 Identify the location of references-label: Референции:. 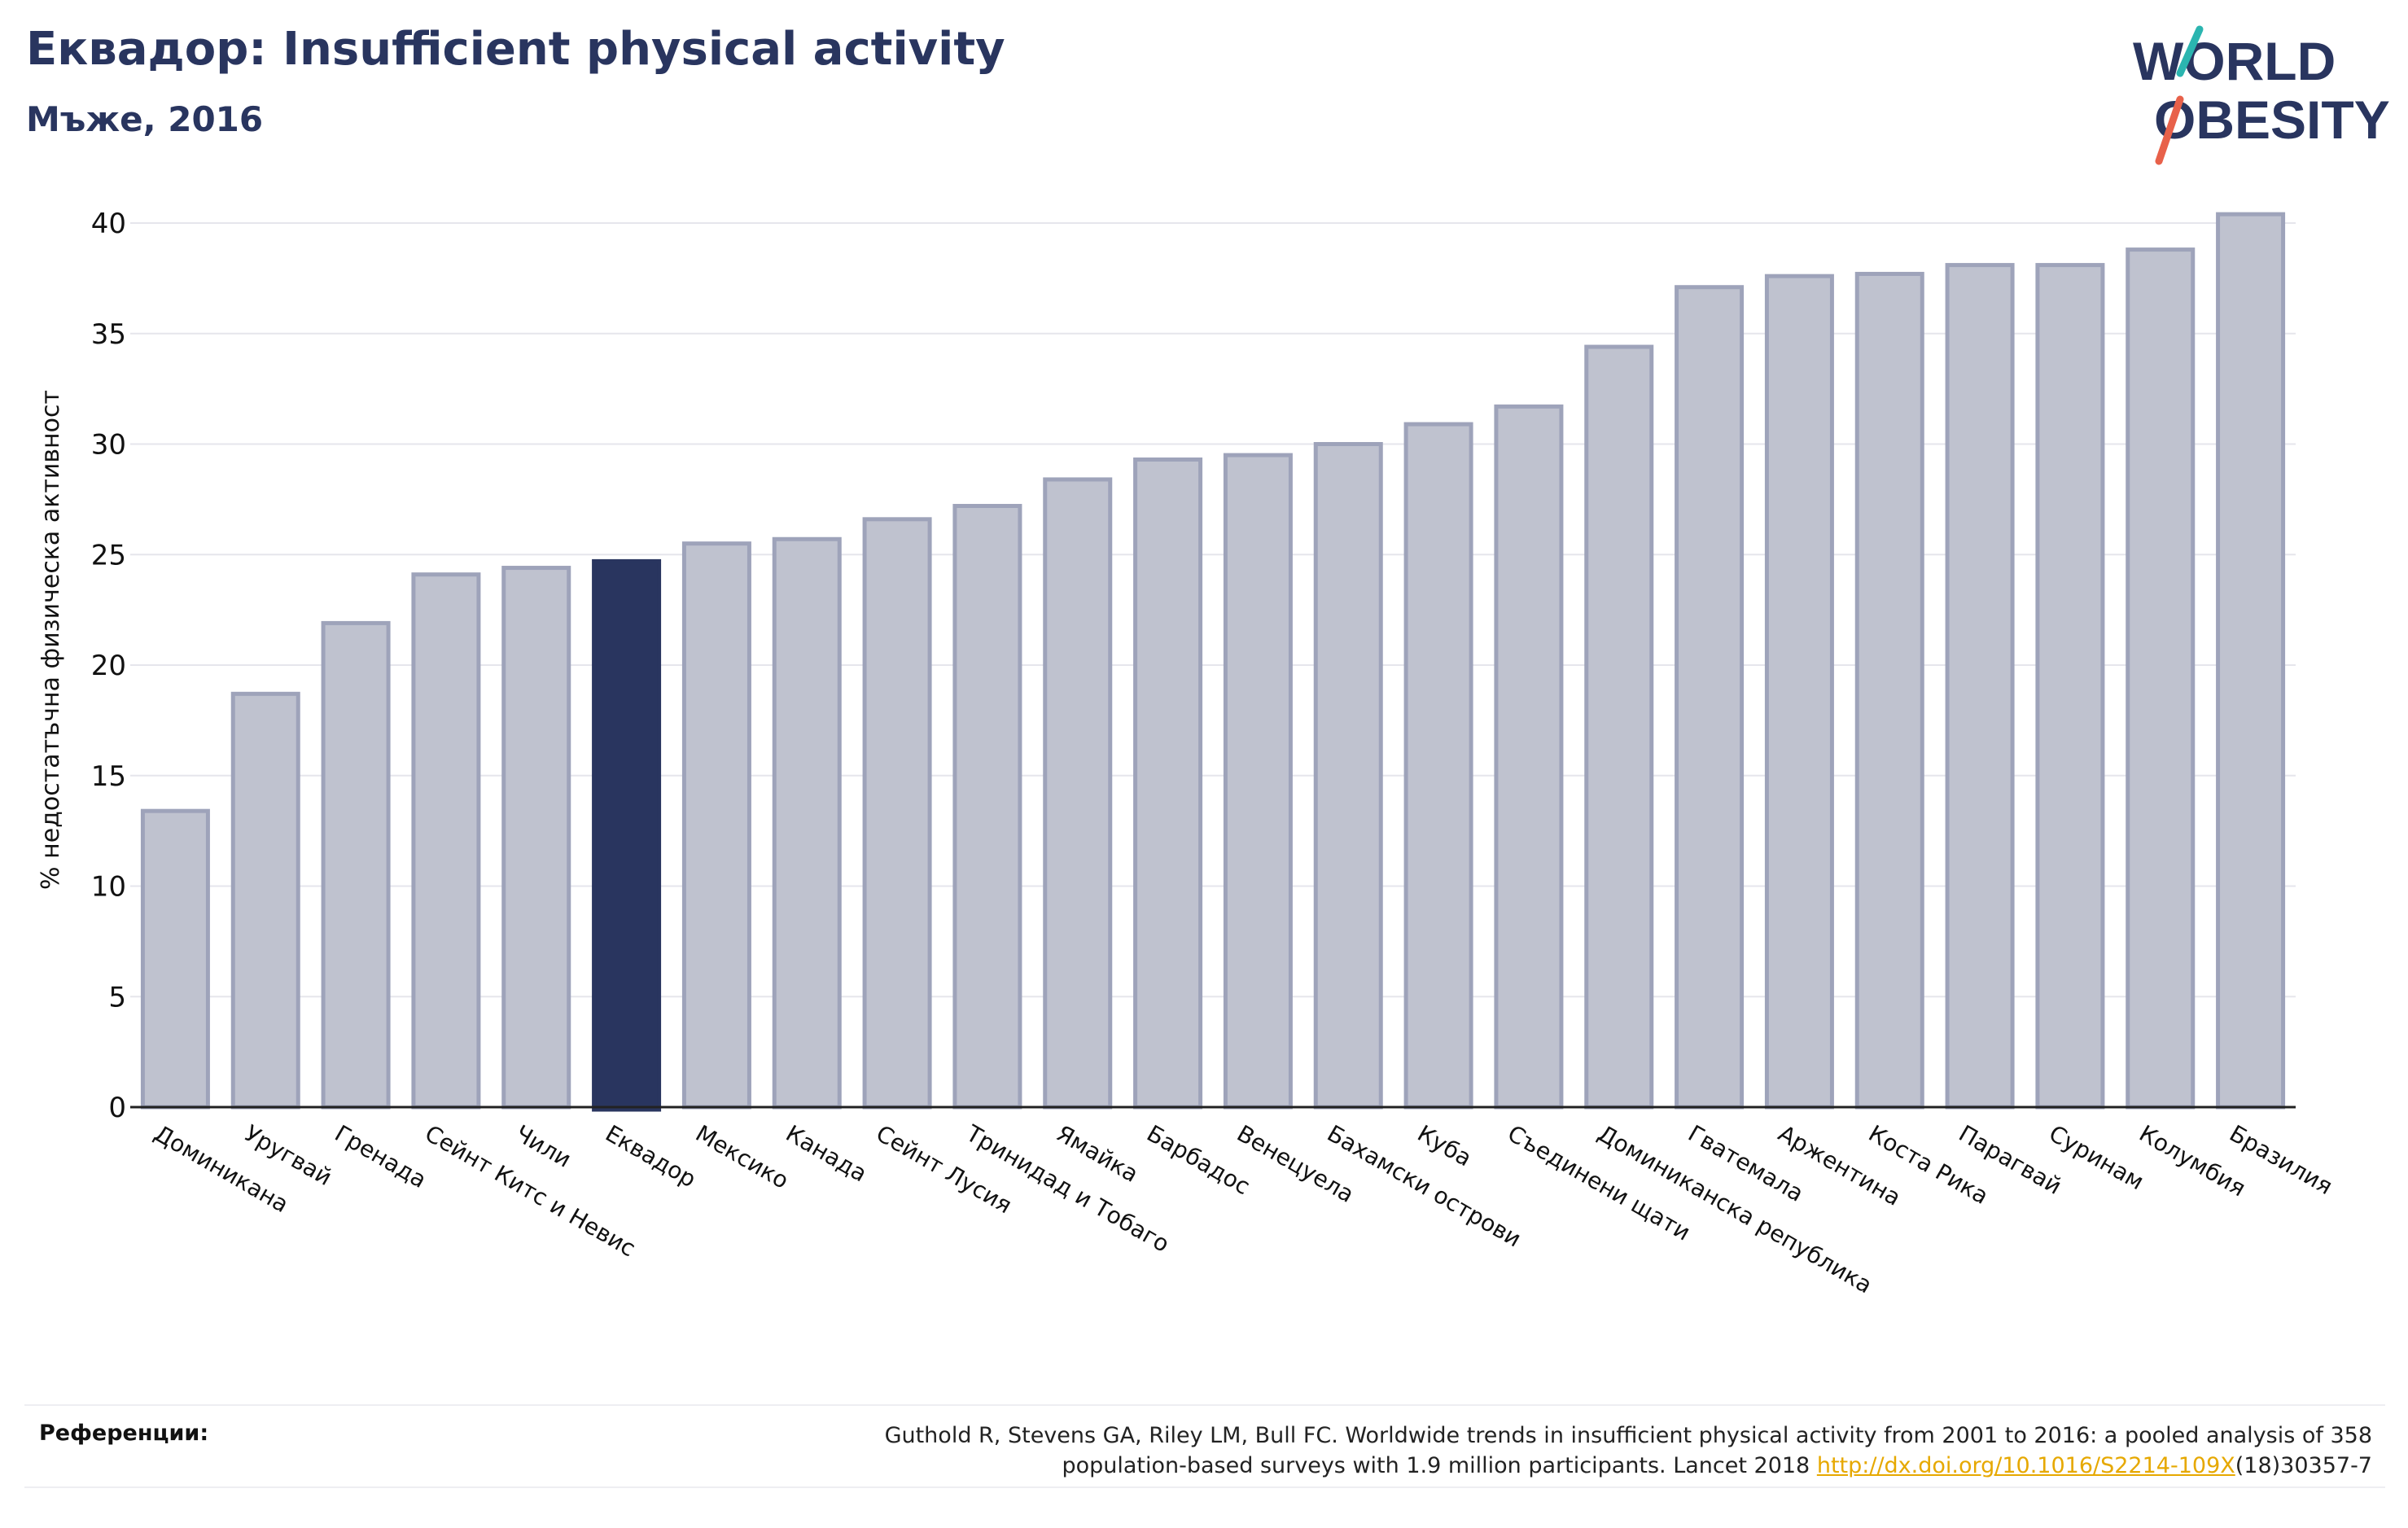
(124, 1433).